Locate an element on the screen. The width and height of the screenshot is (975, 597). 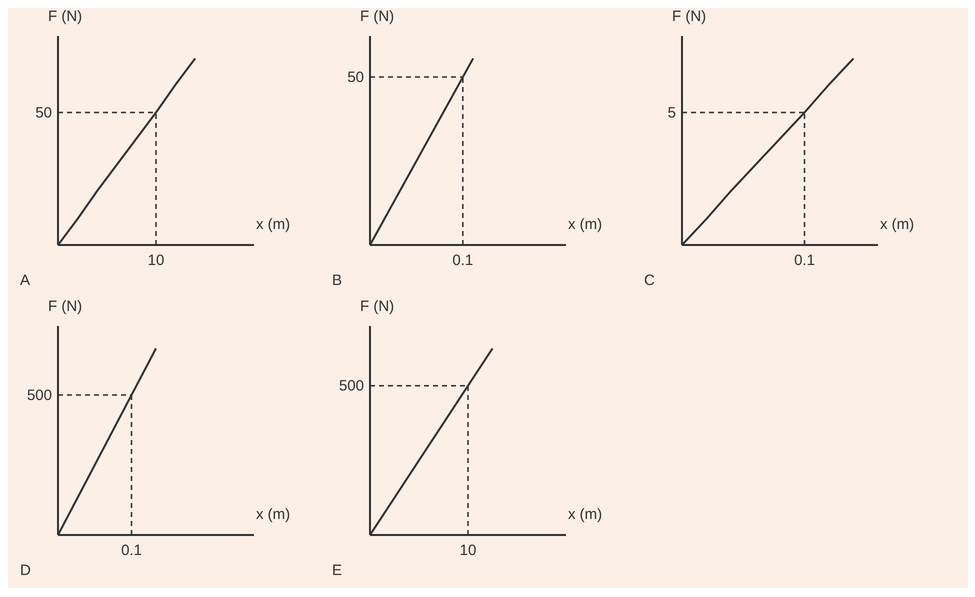
text: B is located at coordinates (337, 280).